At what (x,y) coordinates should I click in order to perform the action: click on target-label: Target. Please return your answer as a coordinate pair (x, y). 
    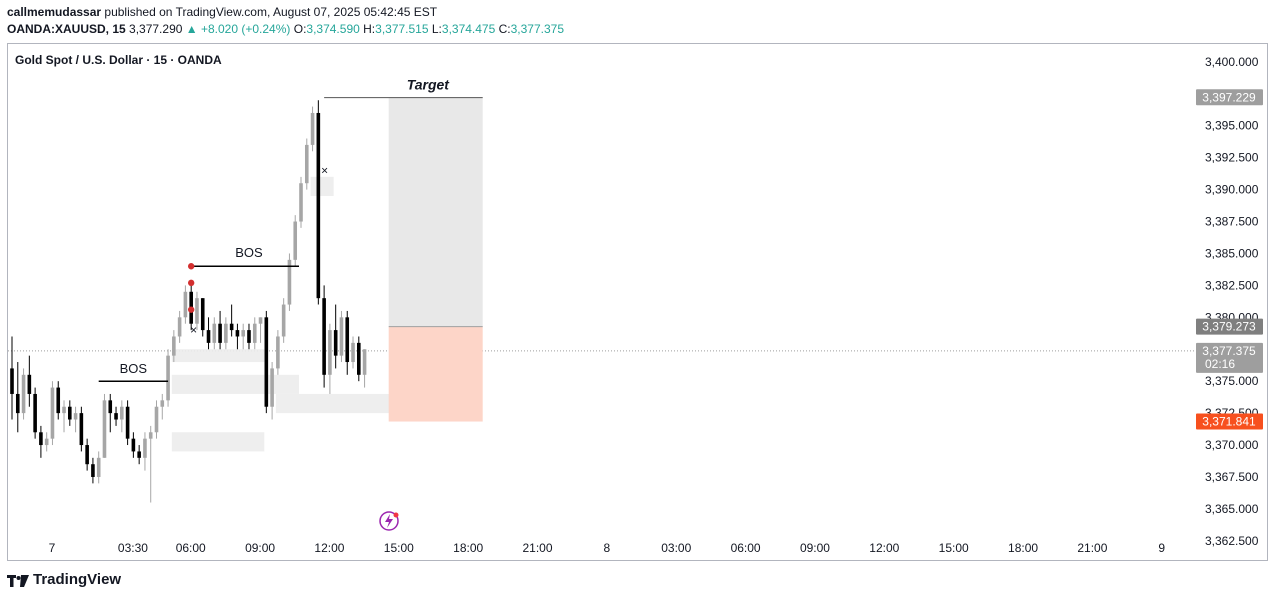
    Looking at the image, I should click on (429, 85).